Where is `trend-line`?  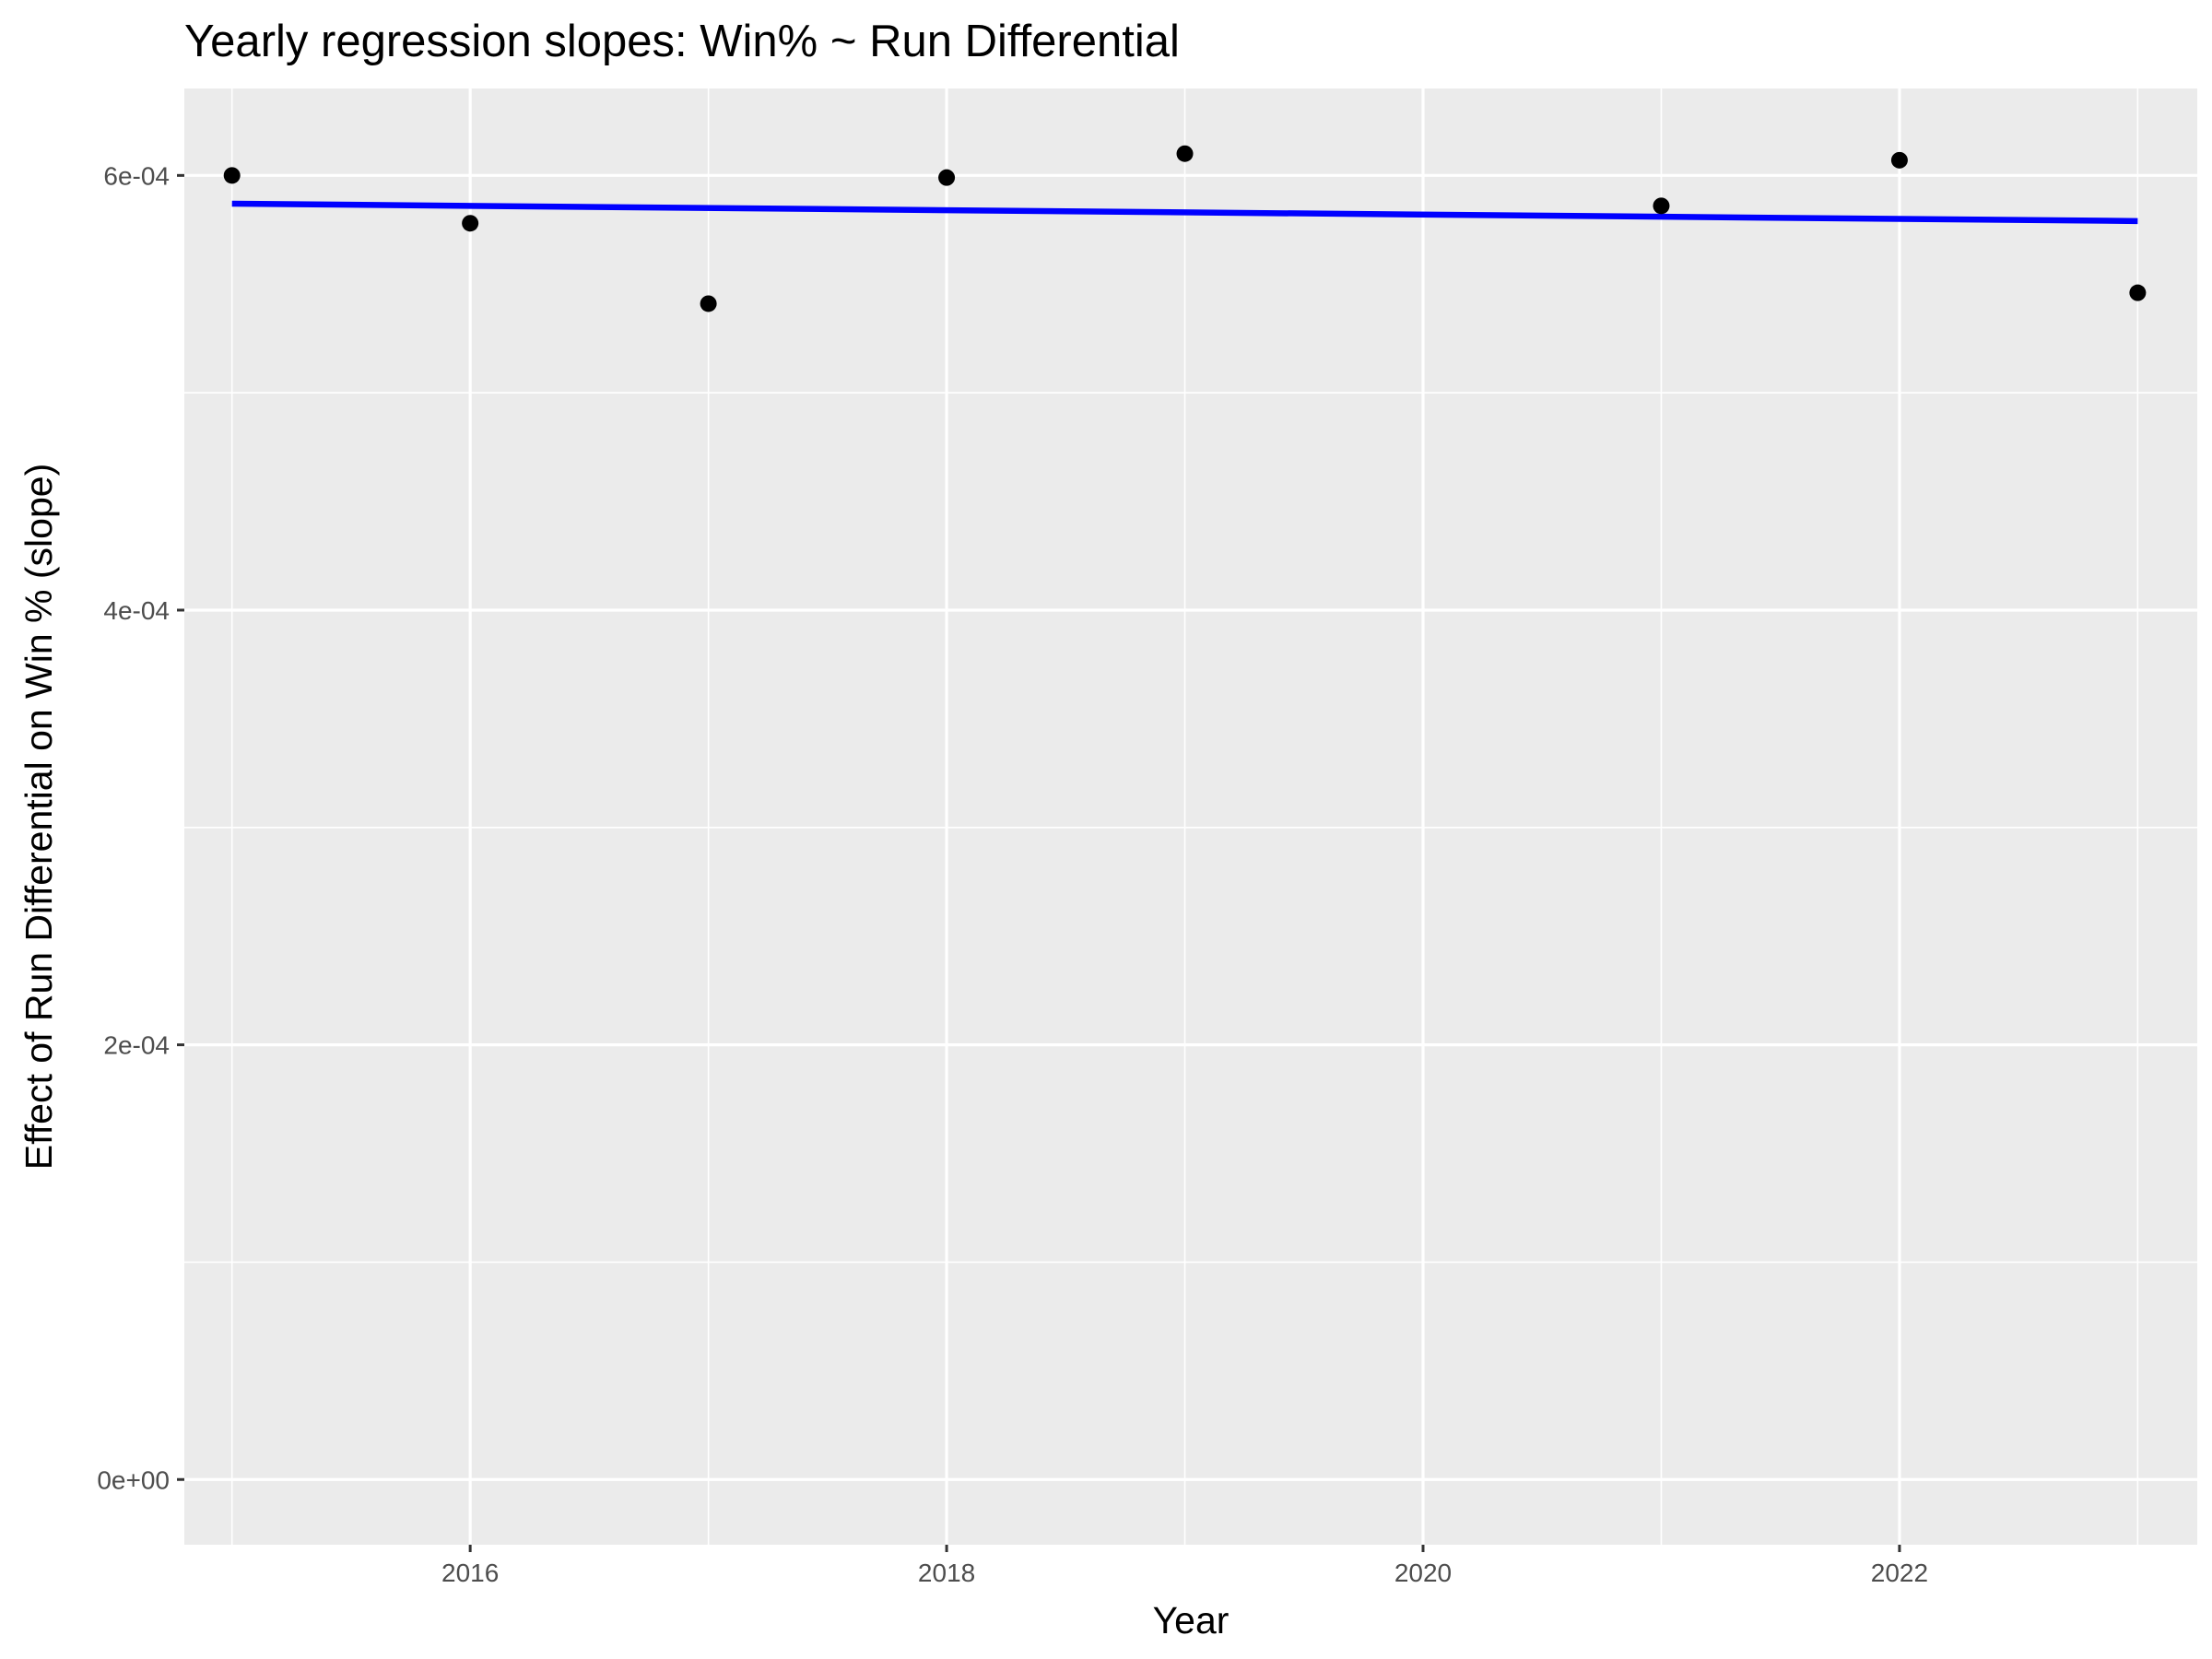
trend-line is located at coordinates (1184, 212).